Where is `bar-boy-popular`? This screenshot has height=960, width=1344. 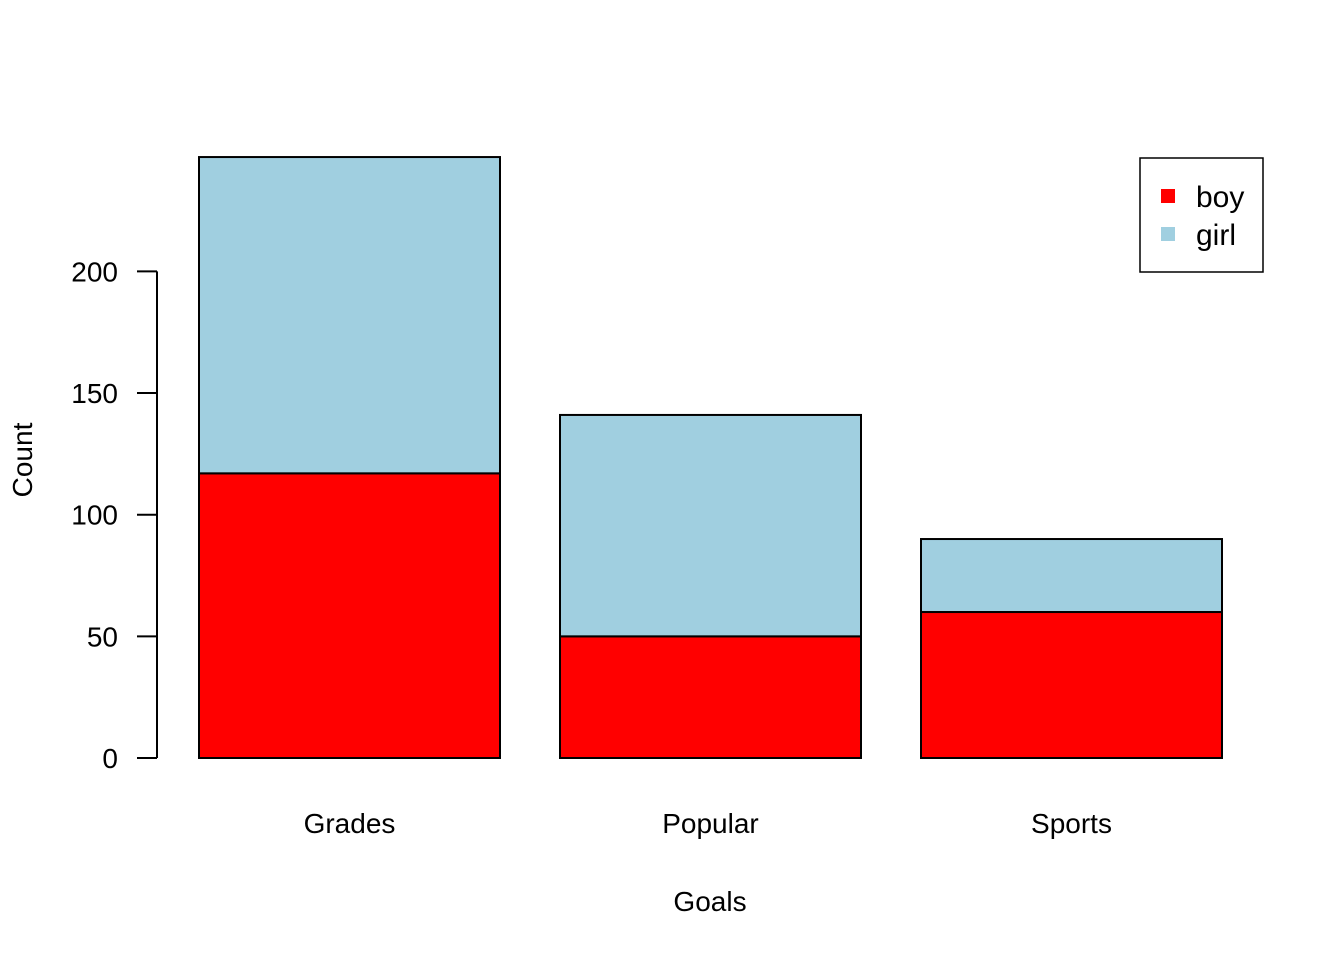
bar-boy-popular is located at coordinates (710, 697).